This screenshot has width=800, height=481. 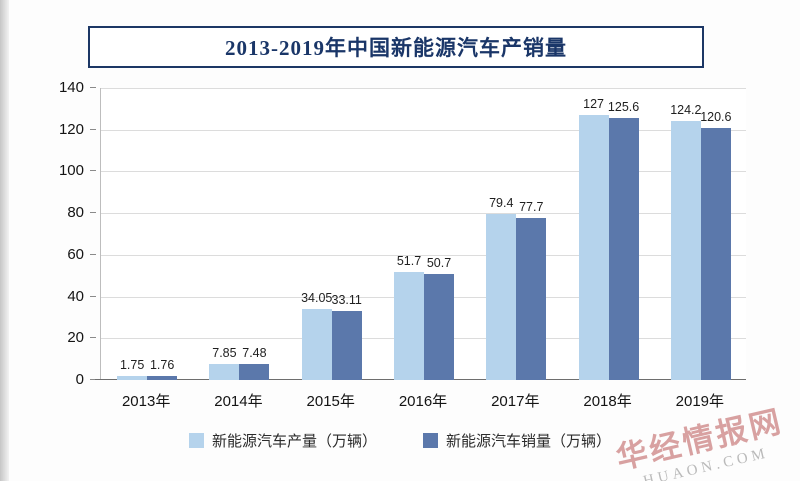 I want to click on bar-production-2019年, so click(x=685, y=250).